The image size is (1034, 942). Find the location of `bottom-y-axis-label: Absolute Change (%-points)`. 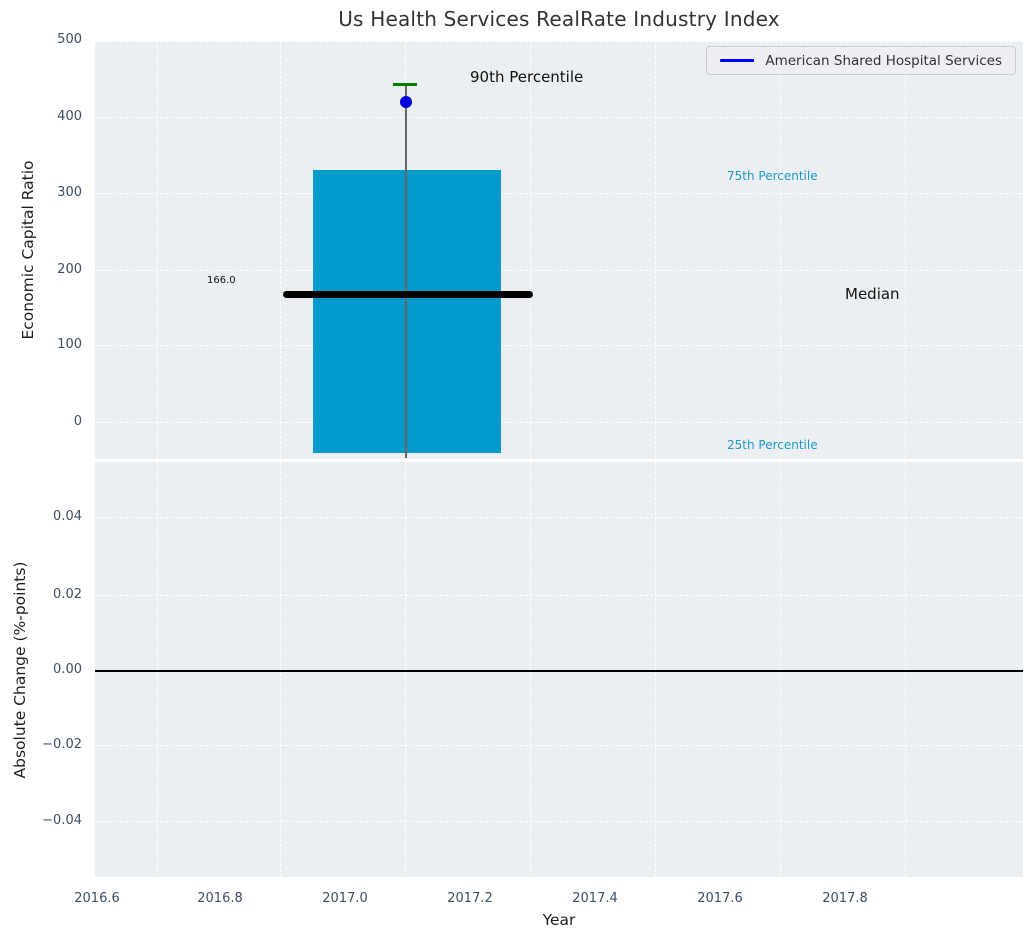

bottom-y-axis-label: Absolute Change (%-points) is located at coordinates (20, 670).